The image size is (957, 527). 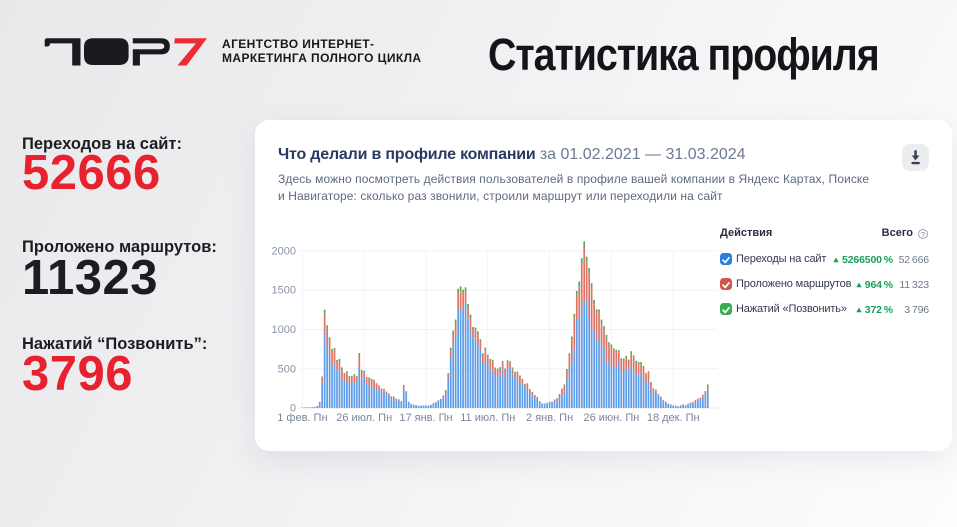 I want to click on svg-text: 500, so click(x=287, y=369).